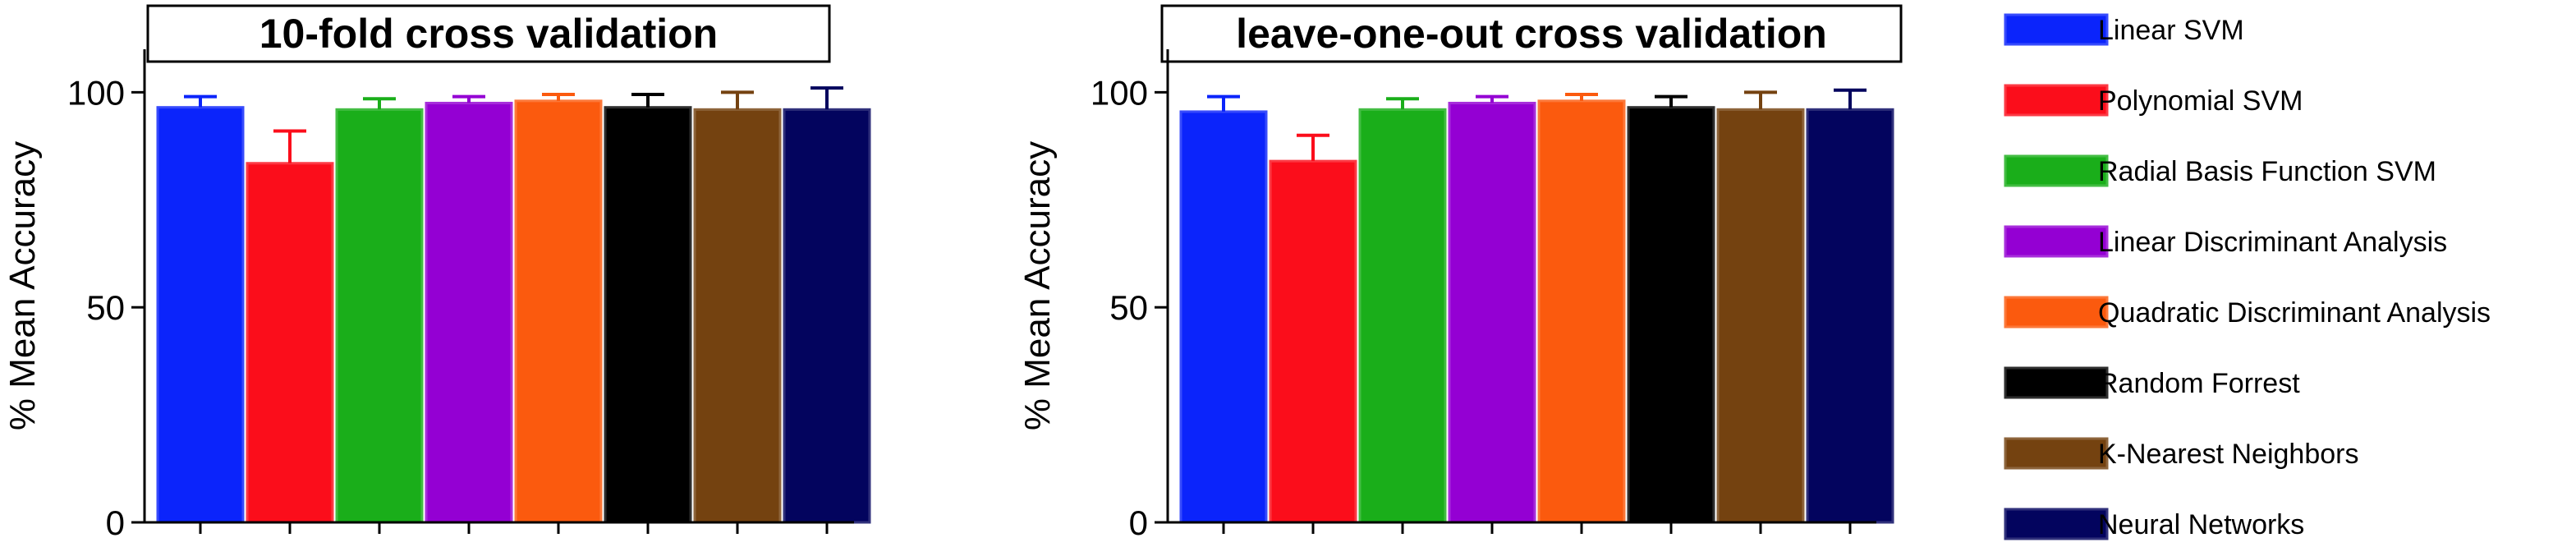 The width and height of the screenshot is (2576, 547). I want to click on chart-title: leave-one-out cross validation, so click(1531, 34).